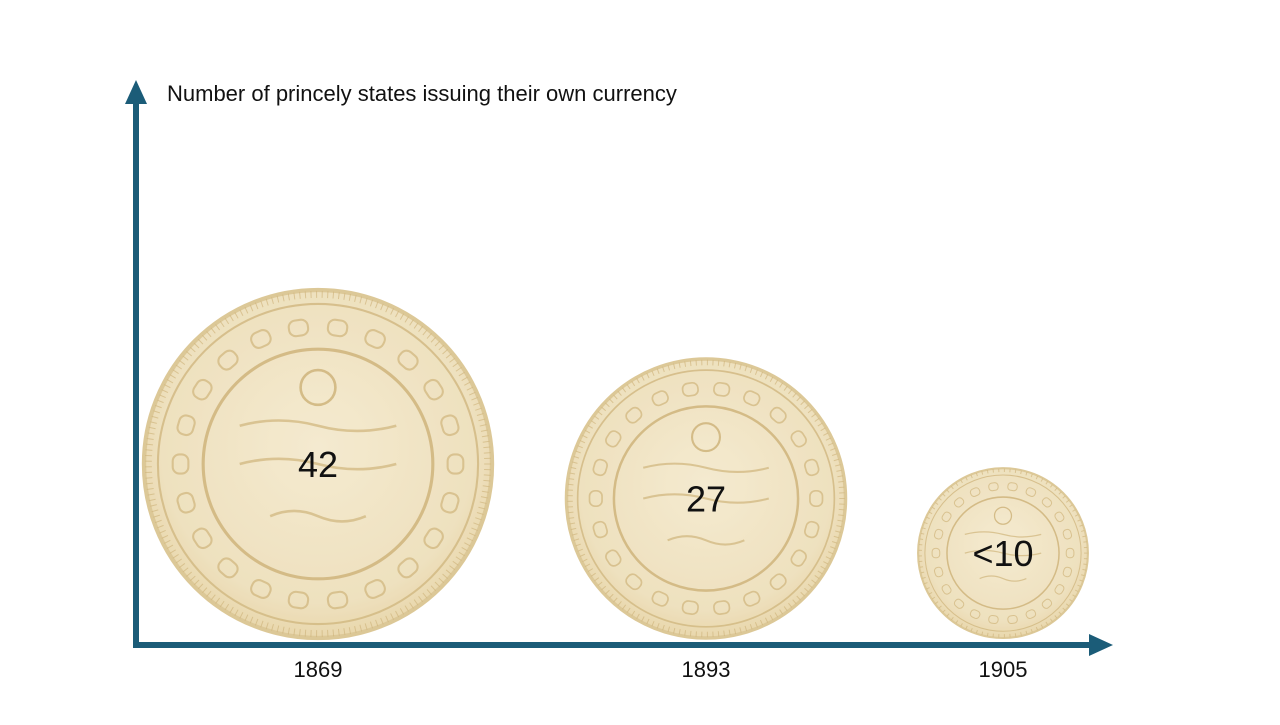 The height and width of the screenshot is (725, 1280). What do you see at coordinates (1002, 553) in the screenshot?
I see `value-label: <10` at bounding box center [1002, 553].